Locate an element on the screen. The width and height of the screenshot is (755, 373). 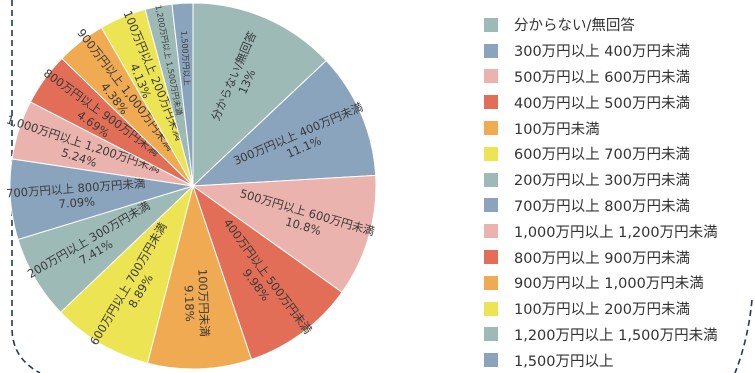
legend-label: 500万円以上 600万円未満 is located at coordinates (602, 77).